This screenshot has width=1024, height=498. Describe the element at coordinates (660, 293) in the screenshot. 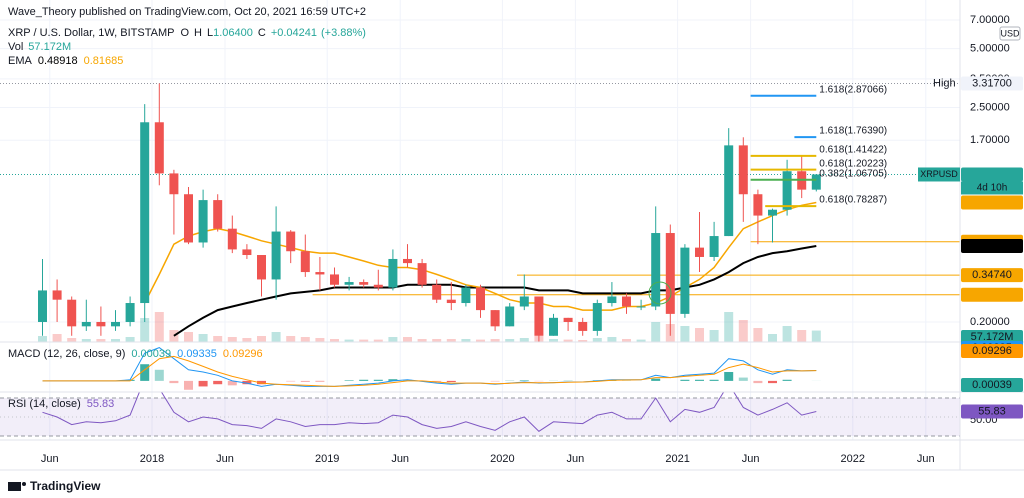

I see `annotation-circle` at that location.